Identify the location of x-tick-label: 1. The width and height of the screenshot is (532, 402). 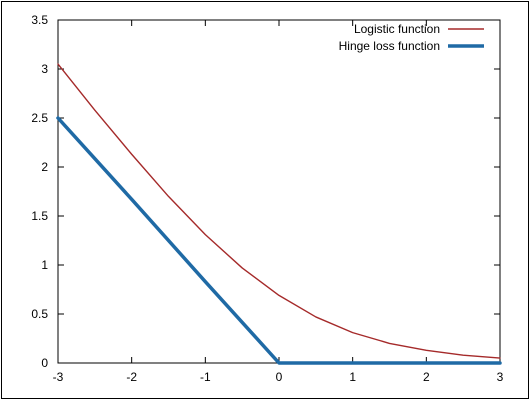
(352, 377).